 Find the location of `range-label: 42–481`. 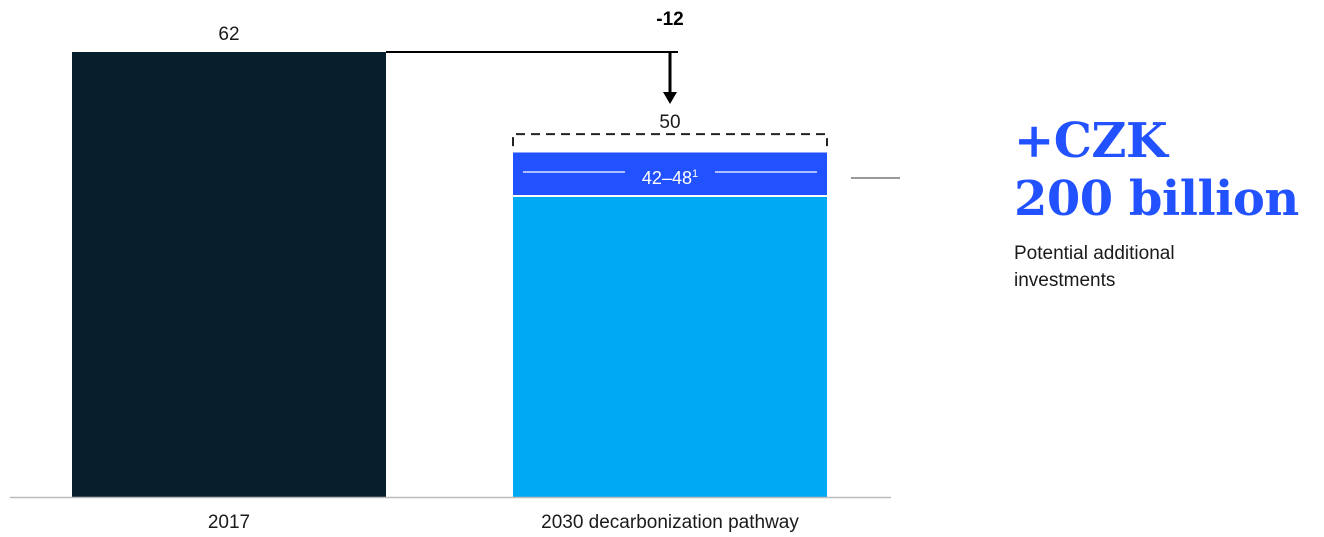

range-label: 42–481 is located at coordinates (670, 178).